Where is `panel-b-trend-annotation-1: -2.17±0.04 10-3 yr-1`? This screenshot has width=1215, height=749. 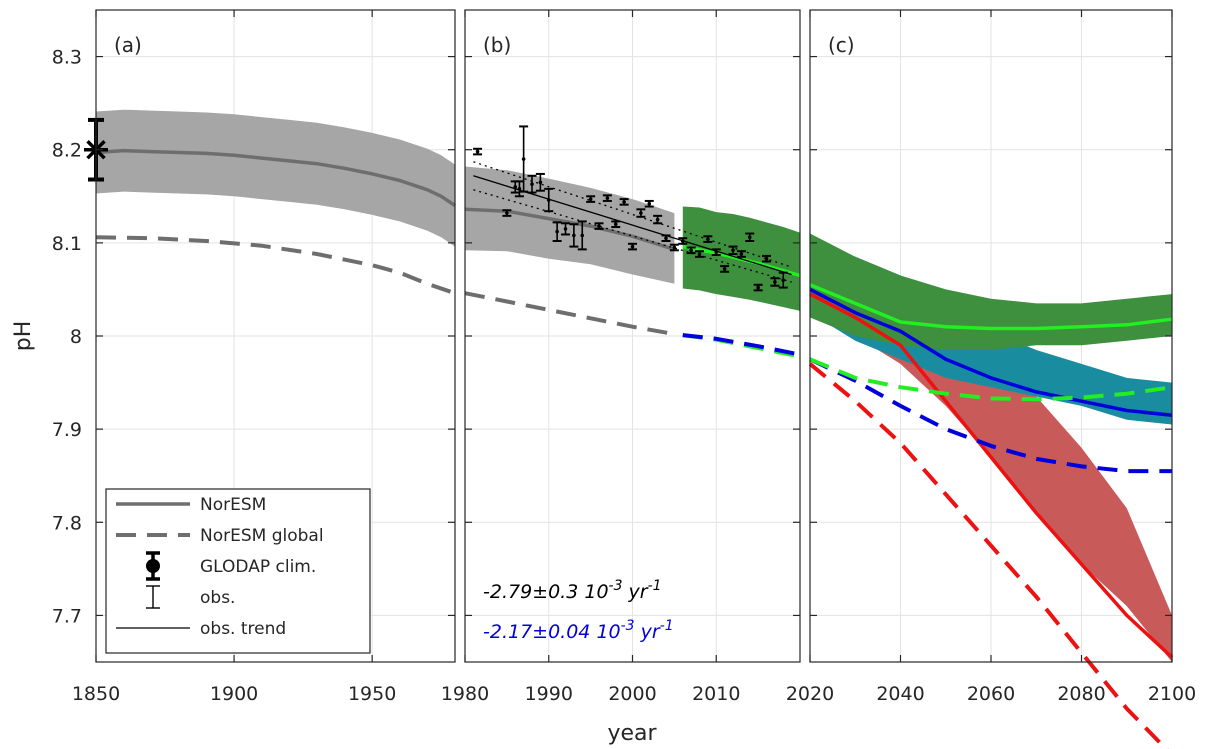
panel-b-trend-annotation-1: -2.17±0.04 10-3 yr-1 is located at coordinates (578, 630).